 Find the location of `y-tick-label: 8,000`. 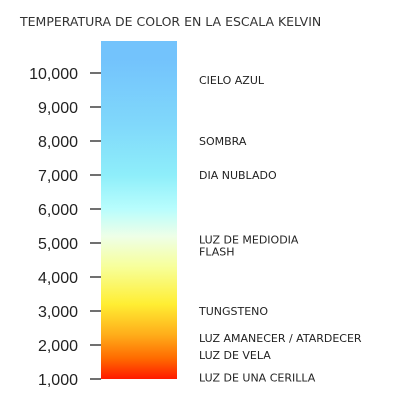

y-tick-label: 8,000 is located at coordinates (58, 142).